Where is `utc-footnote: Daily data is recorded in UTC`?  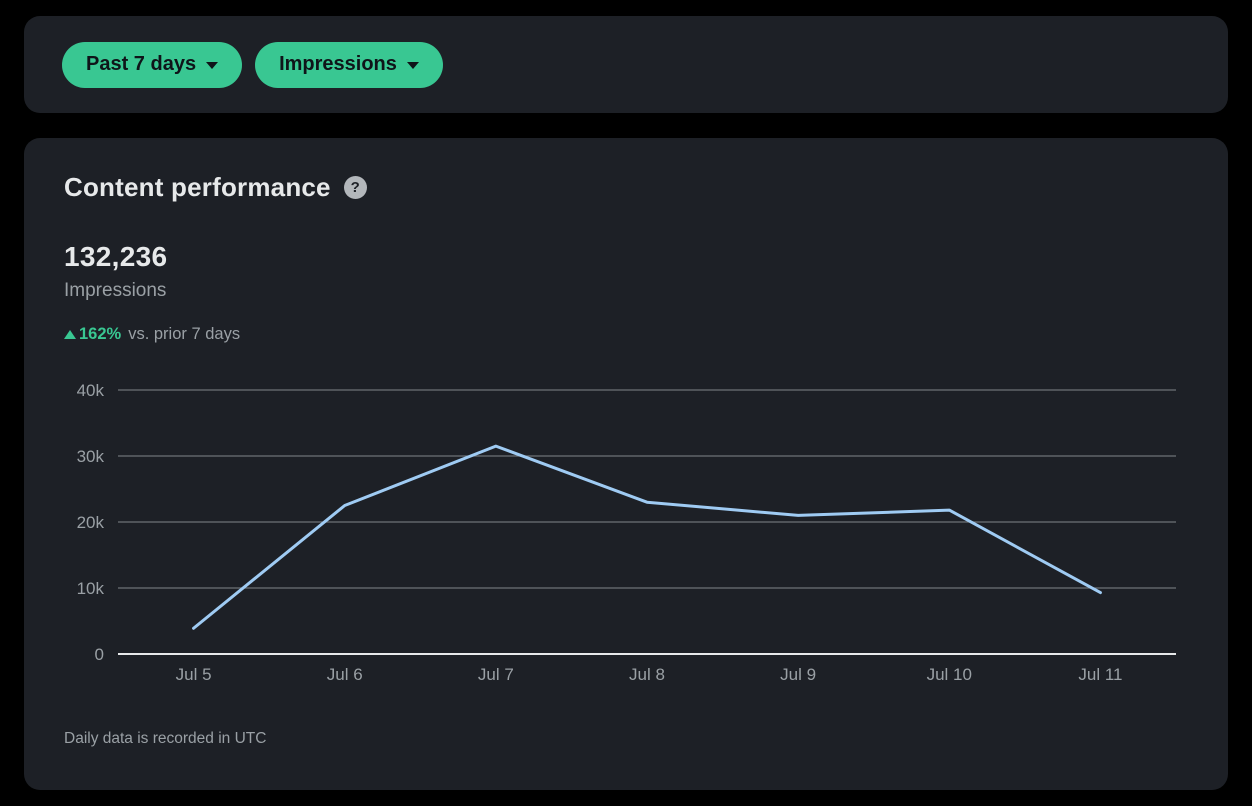
utc-footnote: Daily data is recorded in UTC is located at coordinates (165, 738).